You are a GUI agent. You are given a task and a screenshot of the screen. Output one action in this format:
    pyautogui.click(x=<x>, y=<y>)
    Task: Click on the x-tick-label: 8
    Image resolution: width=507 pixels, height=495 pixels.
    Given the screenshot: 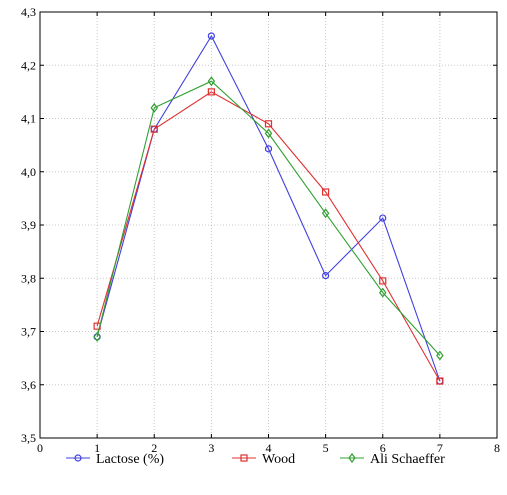 What is the action you would take?
    pyautogui.click(x=497, y=448)
    